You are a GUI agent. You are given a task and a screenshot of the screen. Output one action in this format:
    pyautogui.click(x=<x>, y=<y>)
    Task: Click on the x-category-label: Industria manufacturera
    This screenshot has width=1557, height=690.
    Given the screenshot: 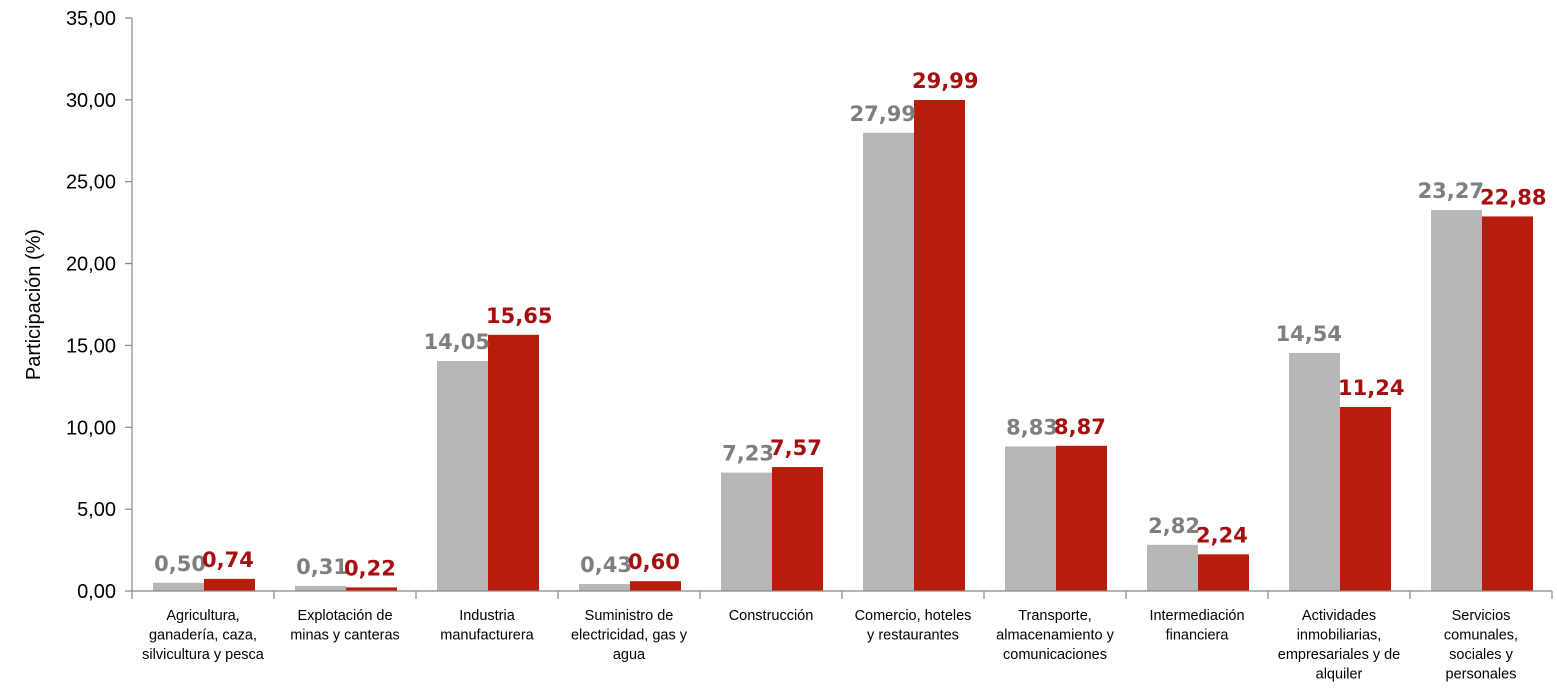 What is the action you would take?
    pyautogui.click(x=487, y=626)
    